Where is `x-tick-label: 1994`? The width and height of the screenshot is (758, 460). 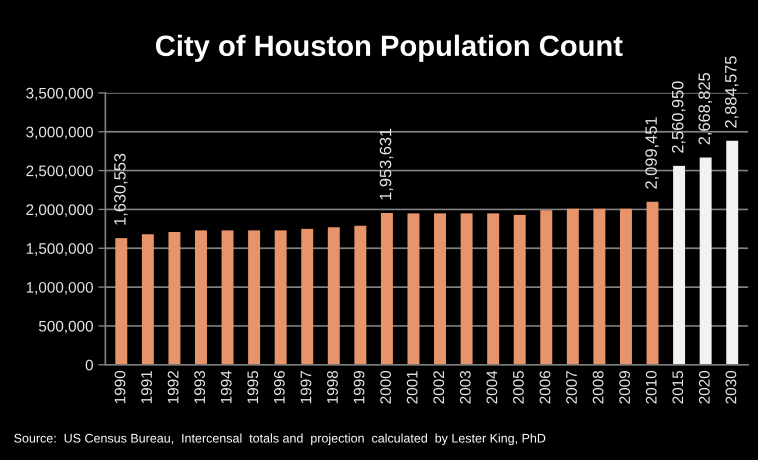 x-tick-label: 1994 is located at coordinates (226, 387).